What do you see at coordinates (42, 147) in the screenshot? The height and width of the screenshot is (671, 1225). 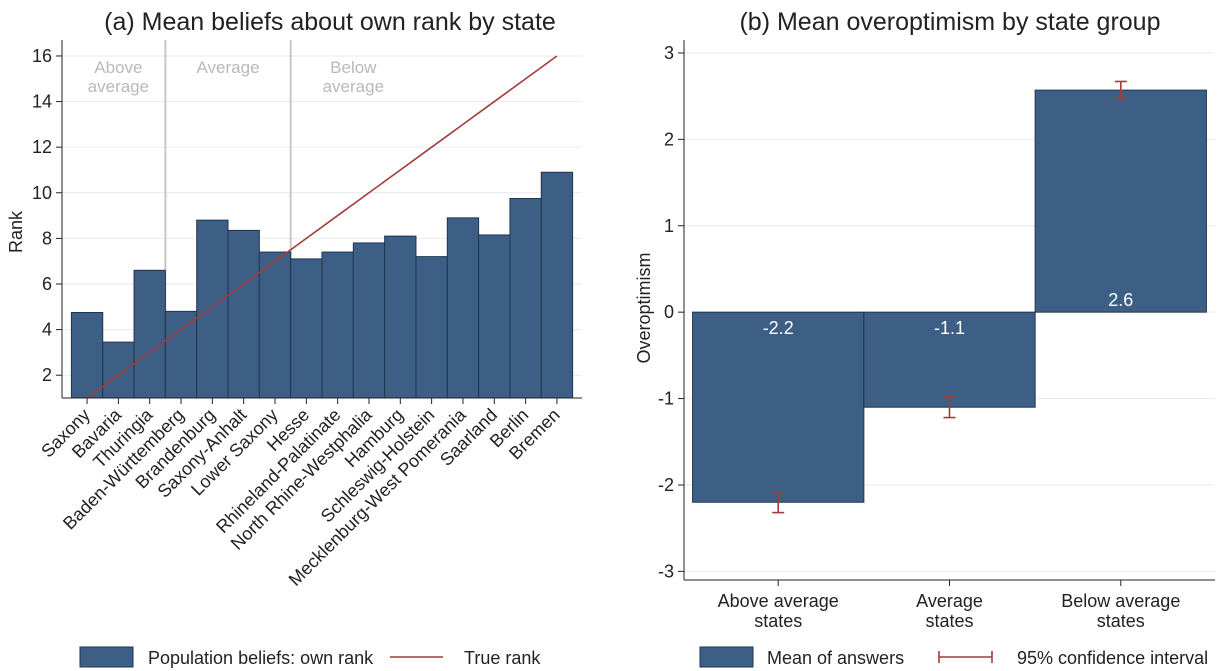 I see `y-tick-label-12: 12` at bounding box center [42, 147].